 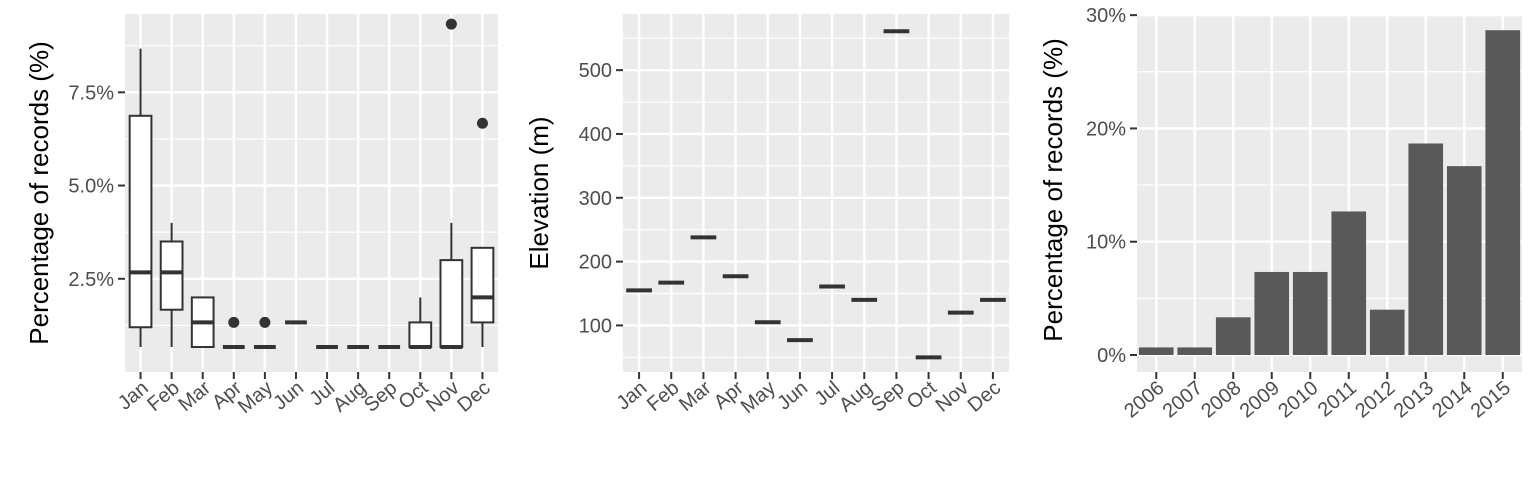 What do you see at coordinates (1503, 193) in the screenshot?
I see `bar-2015` at bounding box center [1503, 193].